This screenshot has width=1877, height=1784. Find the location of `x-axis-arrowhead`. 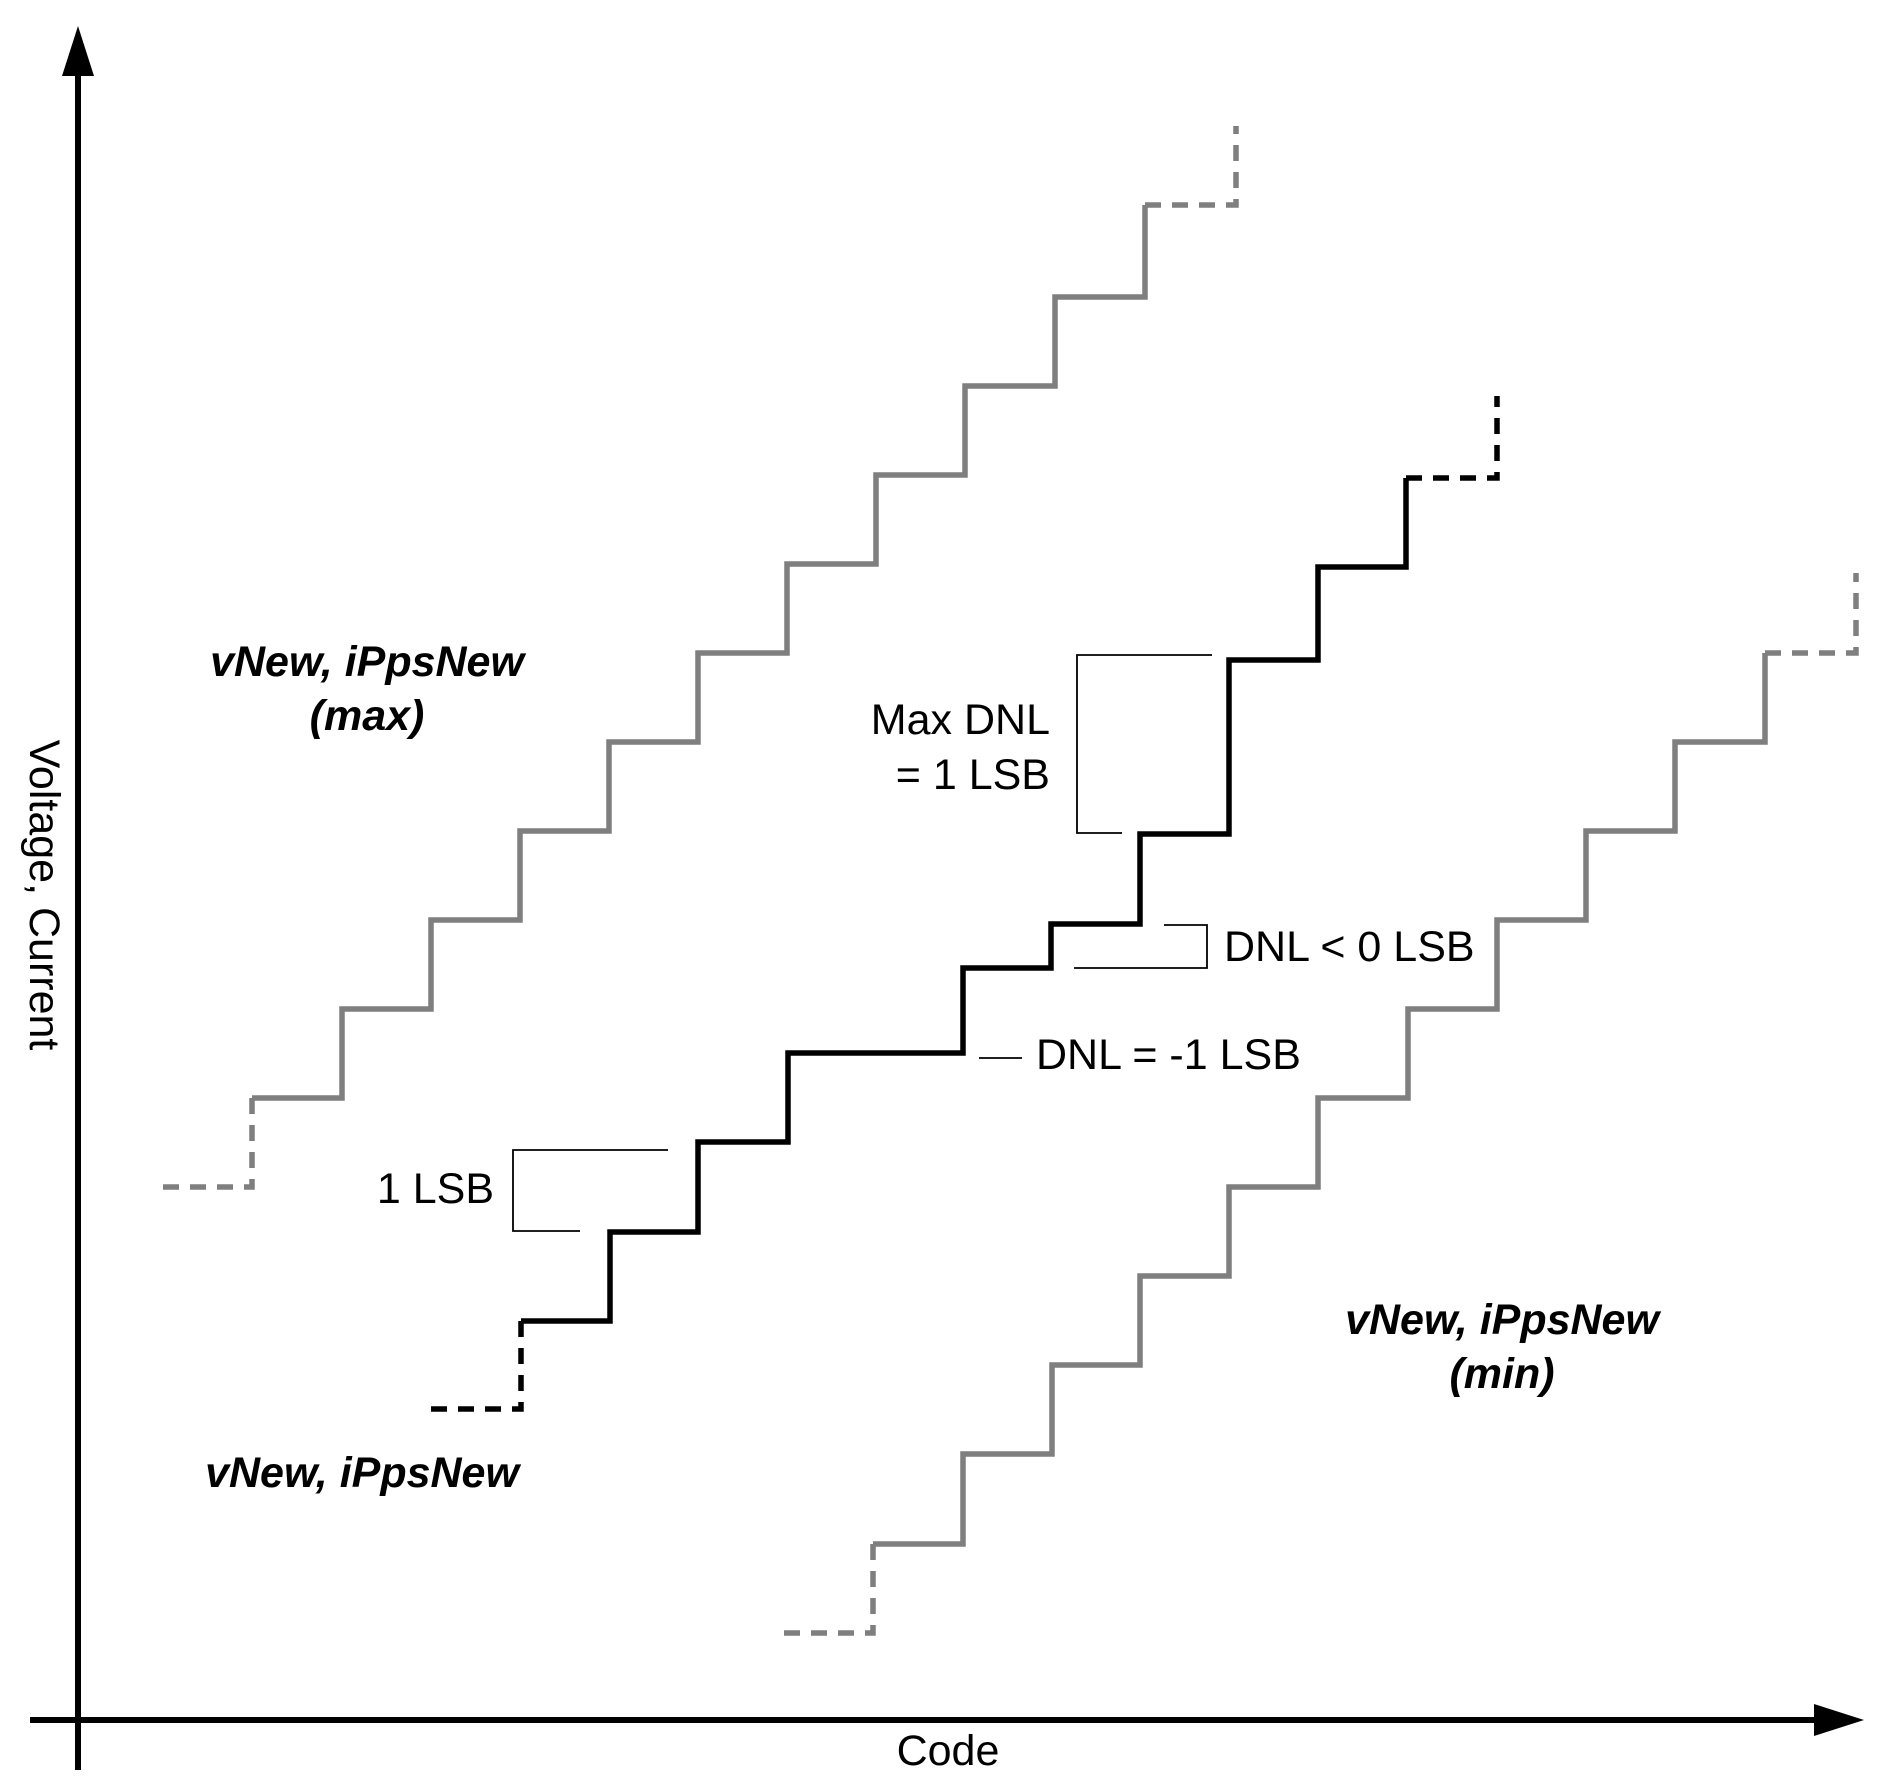

x-axis-arrowhead is located at coordinates (1839, 1720).